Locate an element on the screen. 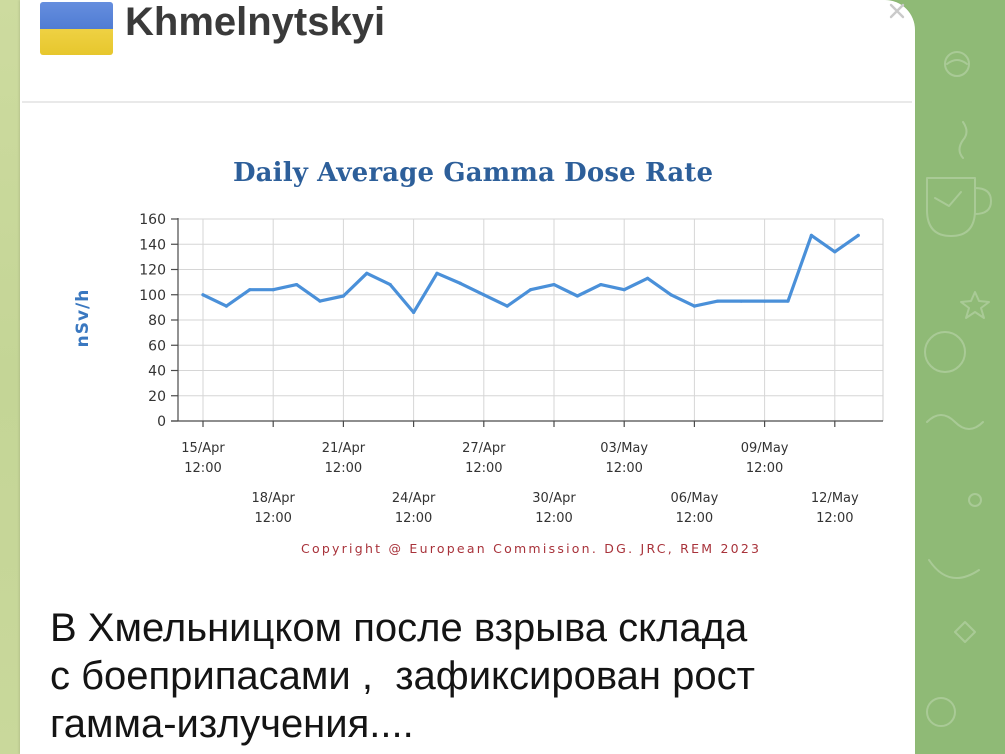 Image resolution: width=1005 pixels, height=754 pixels. flag-yellow-stripe is located at coordinates (76, 42).